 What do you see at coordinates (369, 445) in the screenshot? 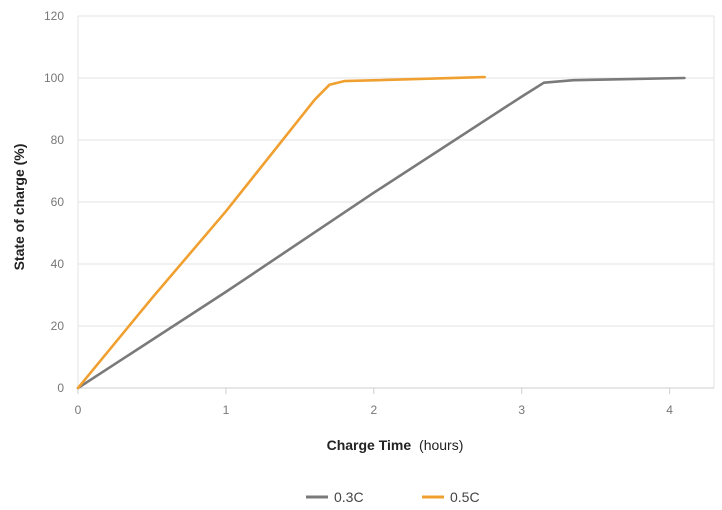
I see `x-axis-title-bold: Charge Time` at bounding box center [369, 445].